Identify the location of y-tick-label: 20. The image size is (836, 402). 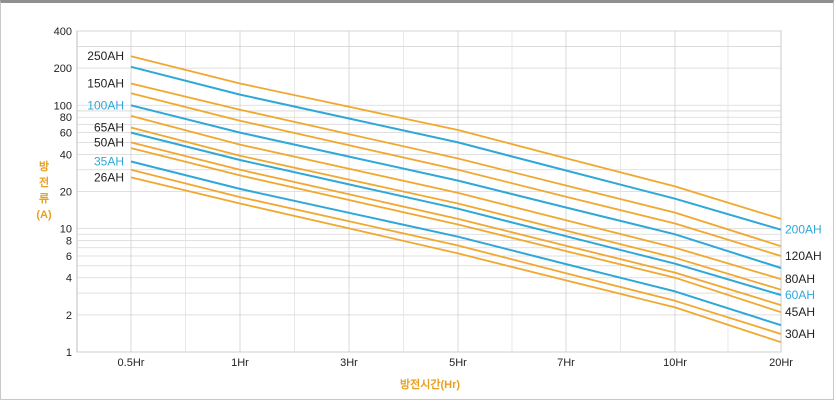
(66, 193).